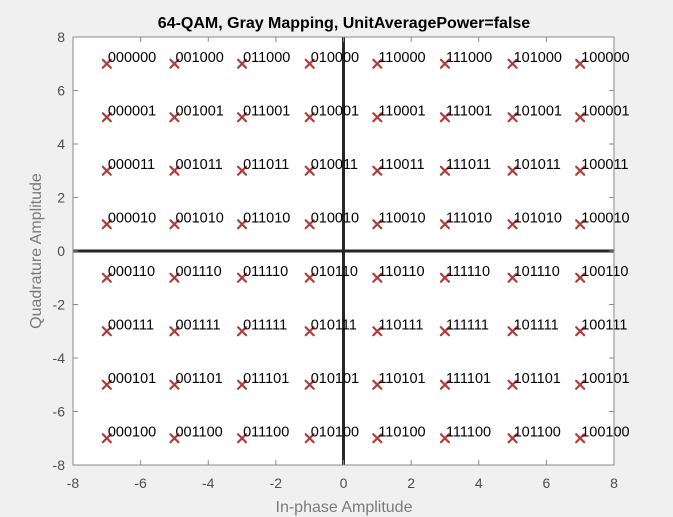  I want to click on point-label: 111111, so click(467, 325).